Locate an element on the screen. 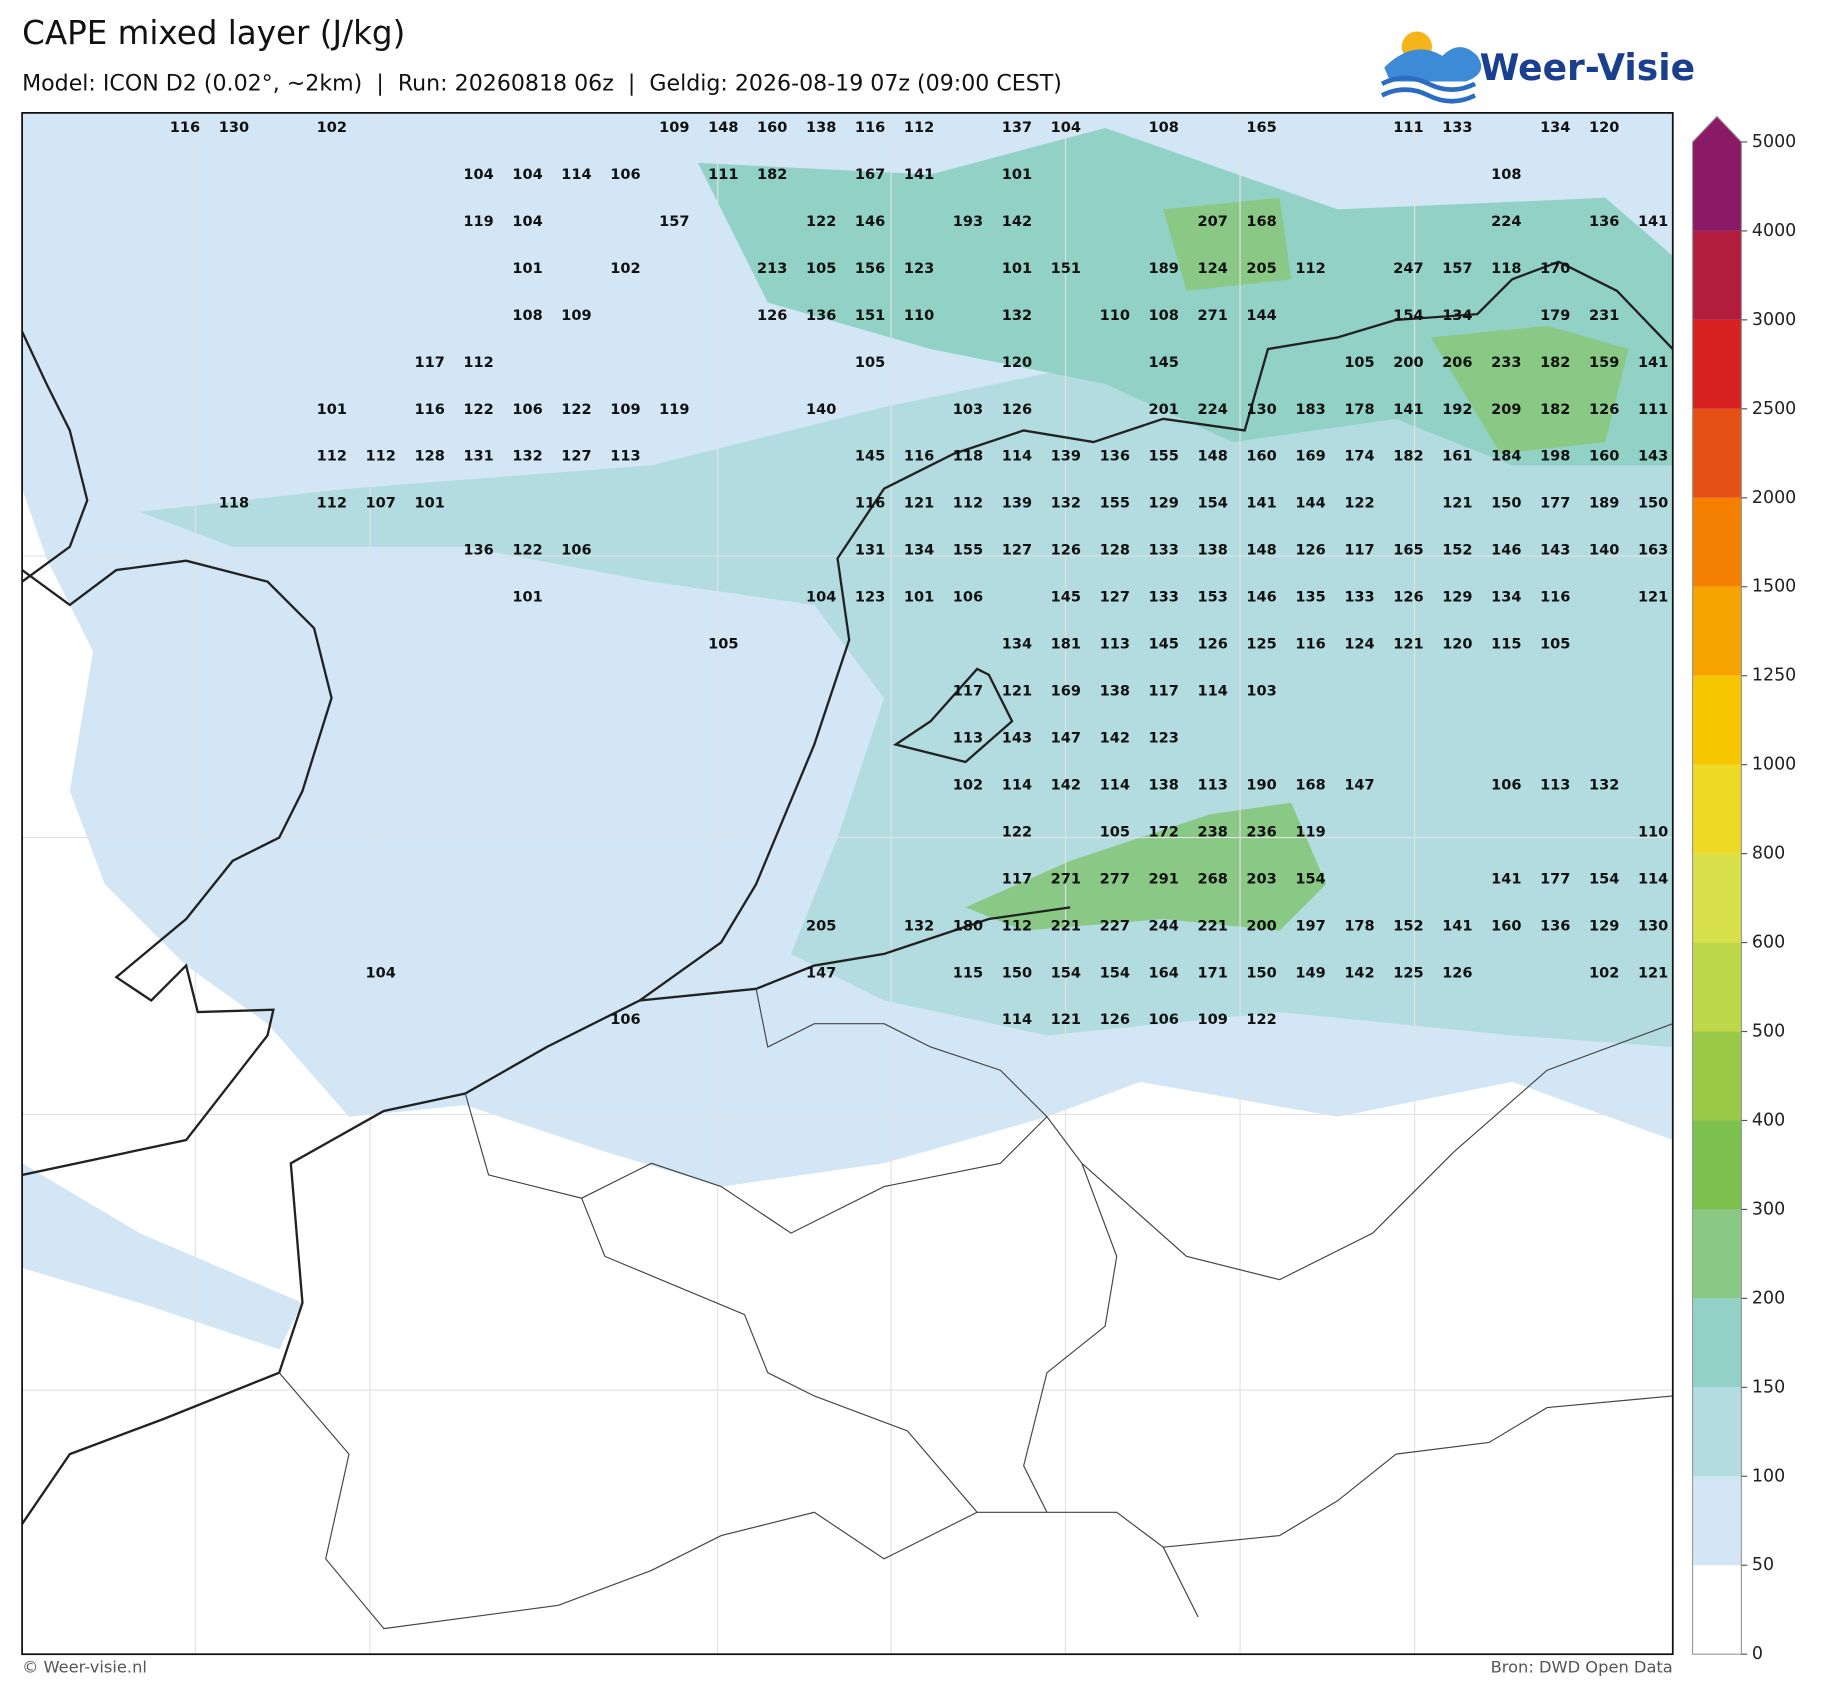 Image resolution: width=1824 pixels, height=1681 pixels. colorbar-tick-label: 3000 is located at coordinates (1774, 320).